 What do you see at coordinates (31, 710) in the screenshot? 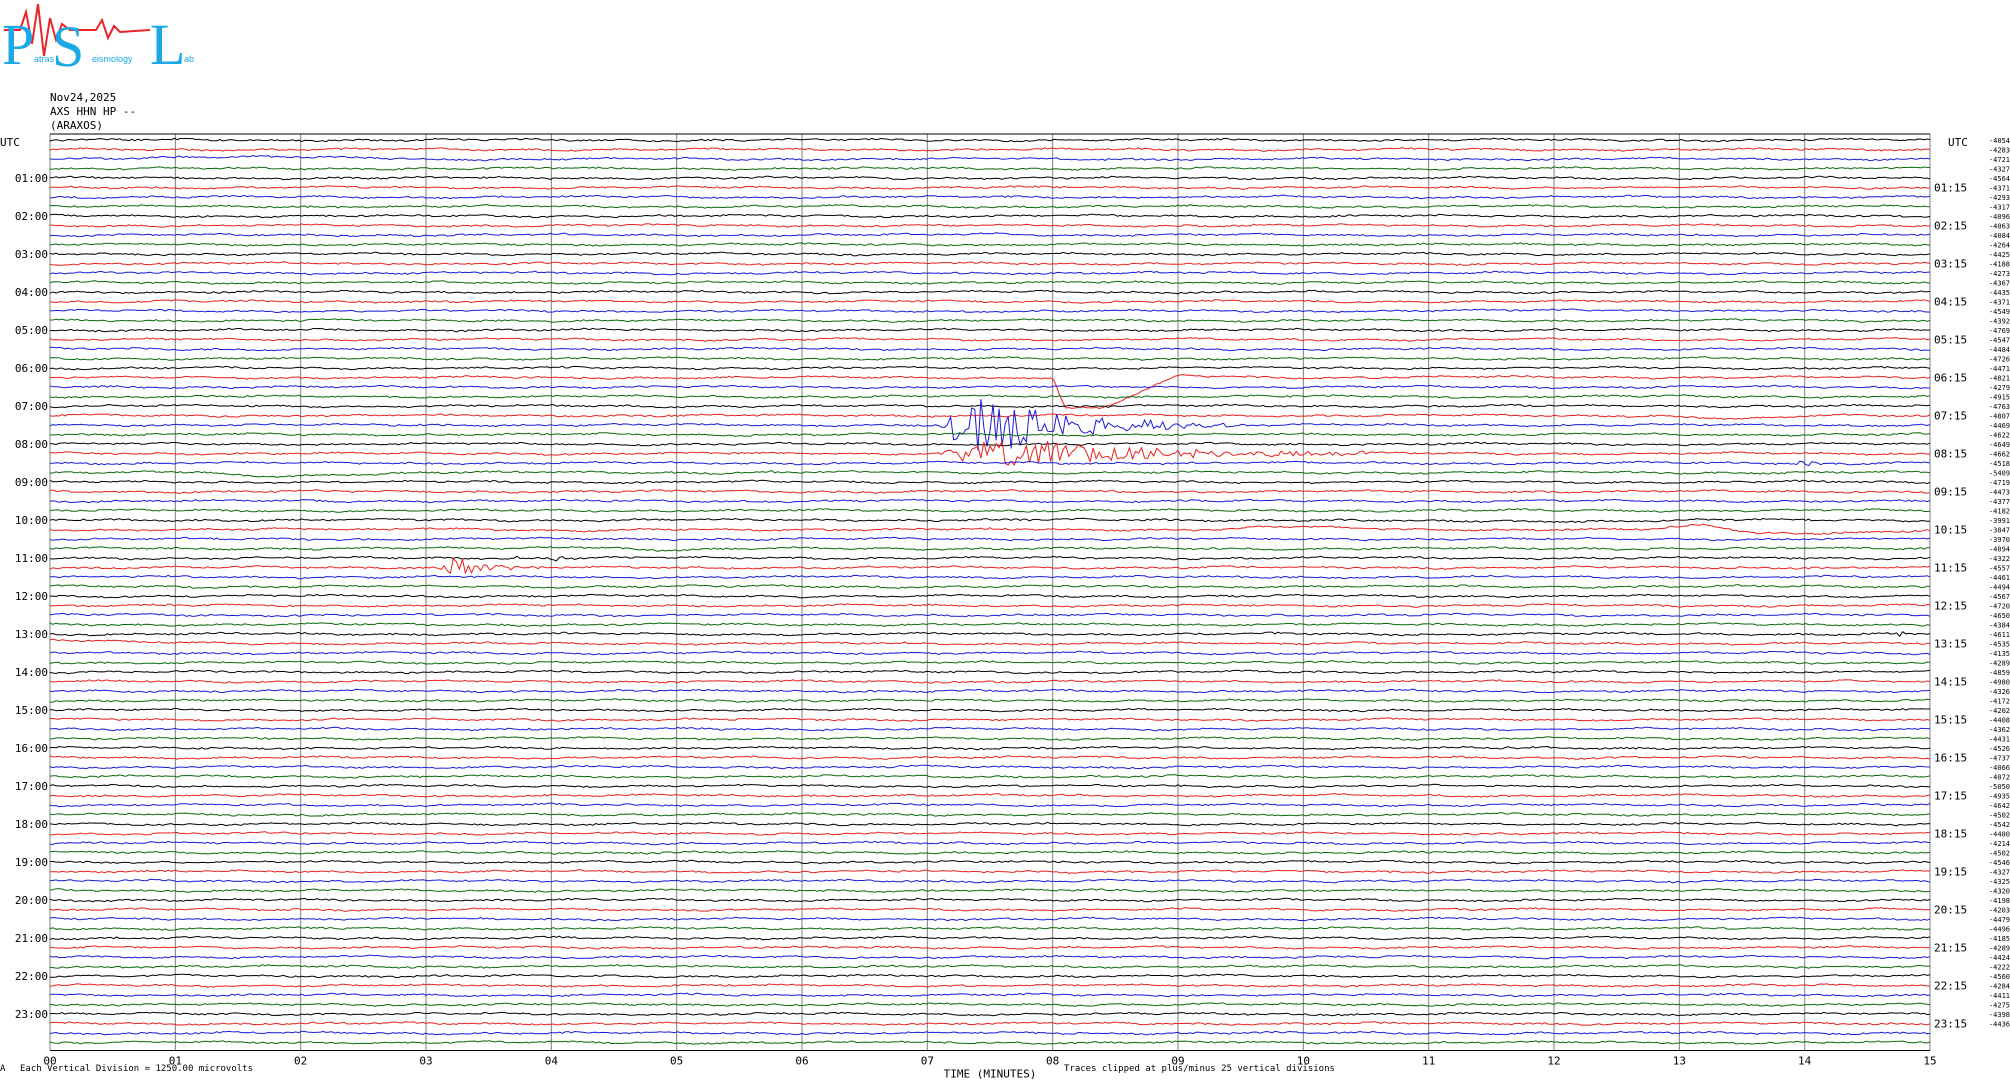
I see `hour-label-left: 15:00` at bounding box center [31, 710].